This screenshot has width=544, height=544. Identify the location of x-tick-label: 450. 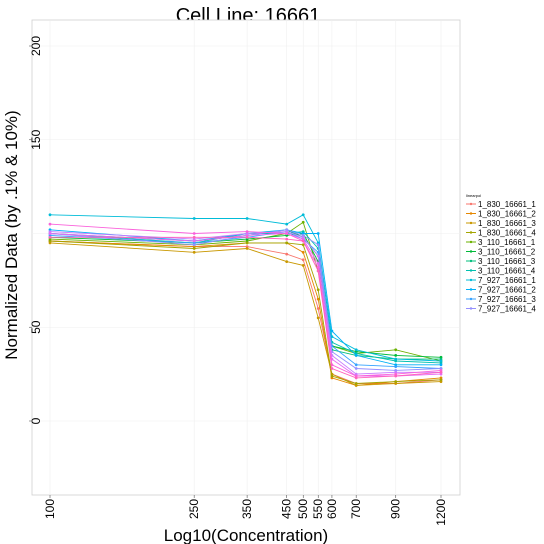
(287, 509).